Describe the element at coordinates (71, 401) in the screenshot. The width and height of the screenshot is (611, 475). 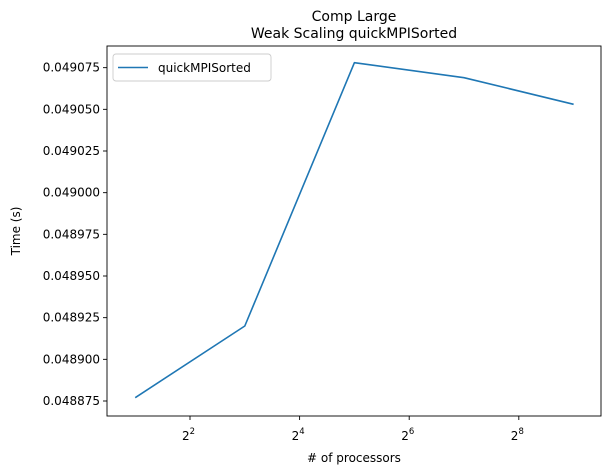
I see `y-tick-label: 0.048875` at that location.